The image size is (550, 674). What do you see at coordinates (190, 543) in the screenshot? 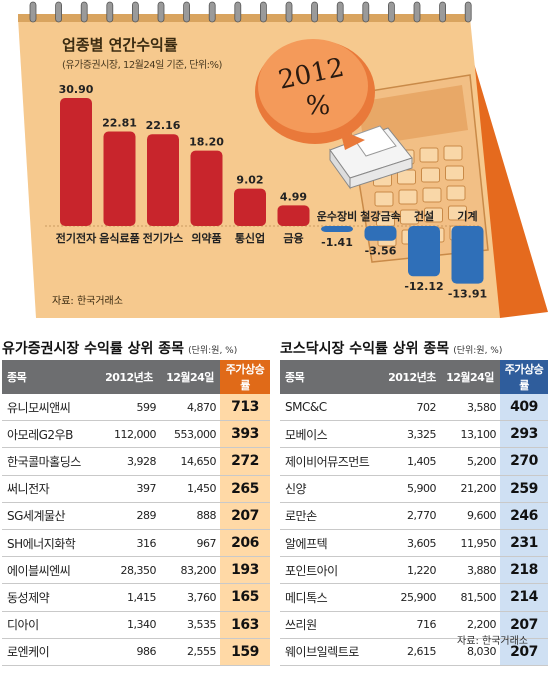
I see `price-end: 967` at bounding box center [190, 543].